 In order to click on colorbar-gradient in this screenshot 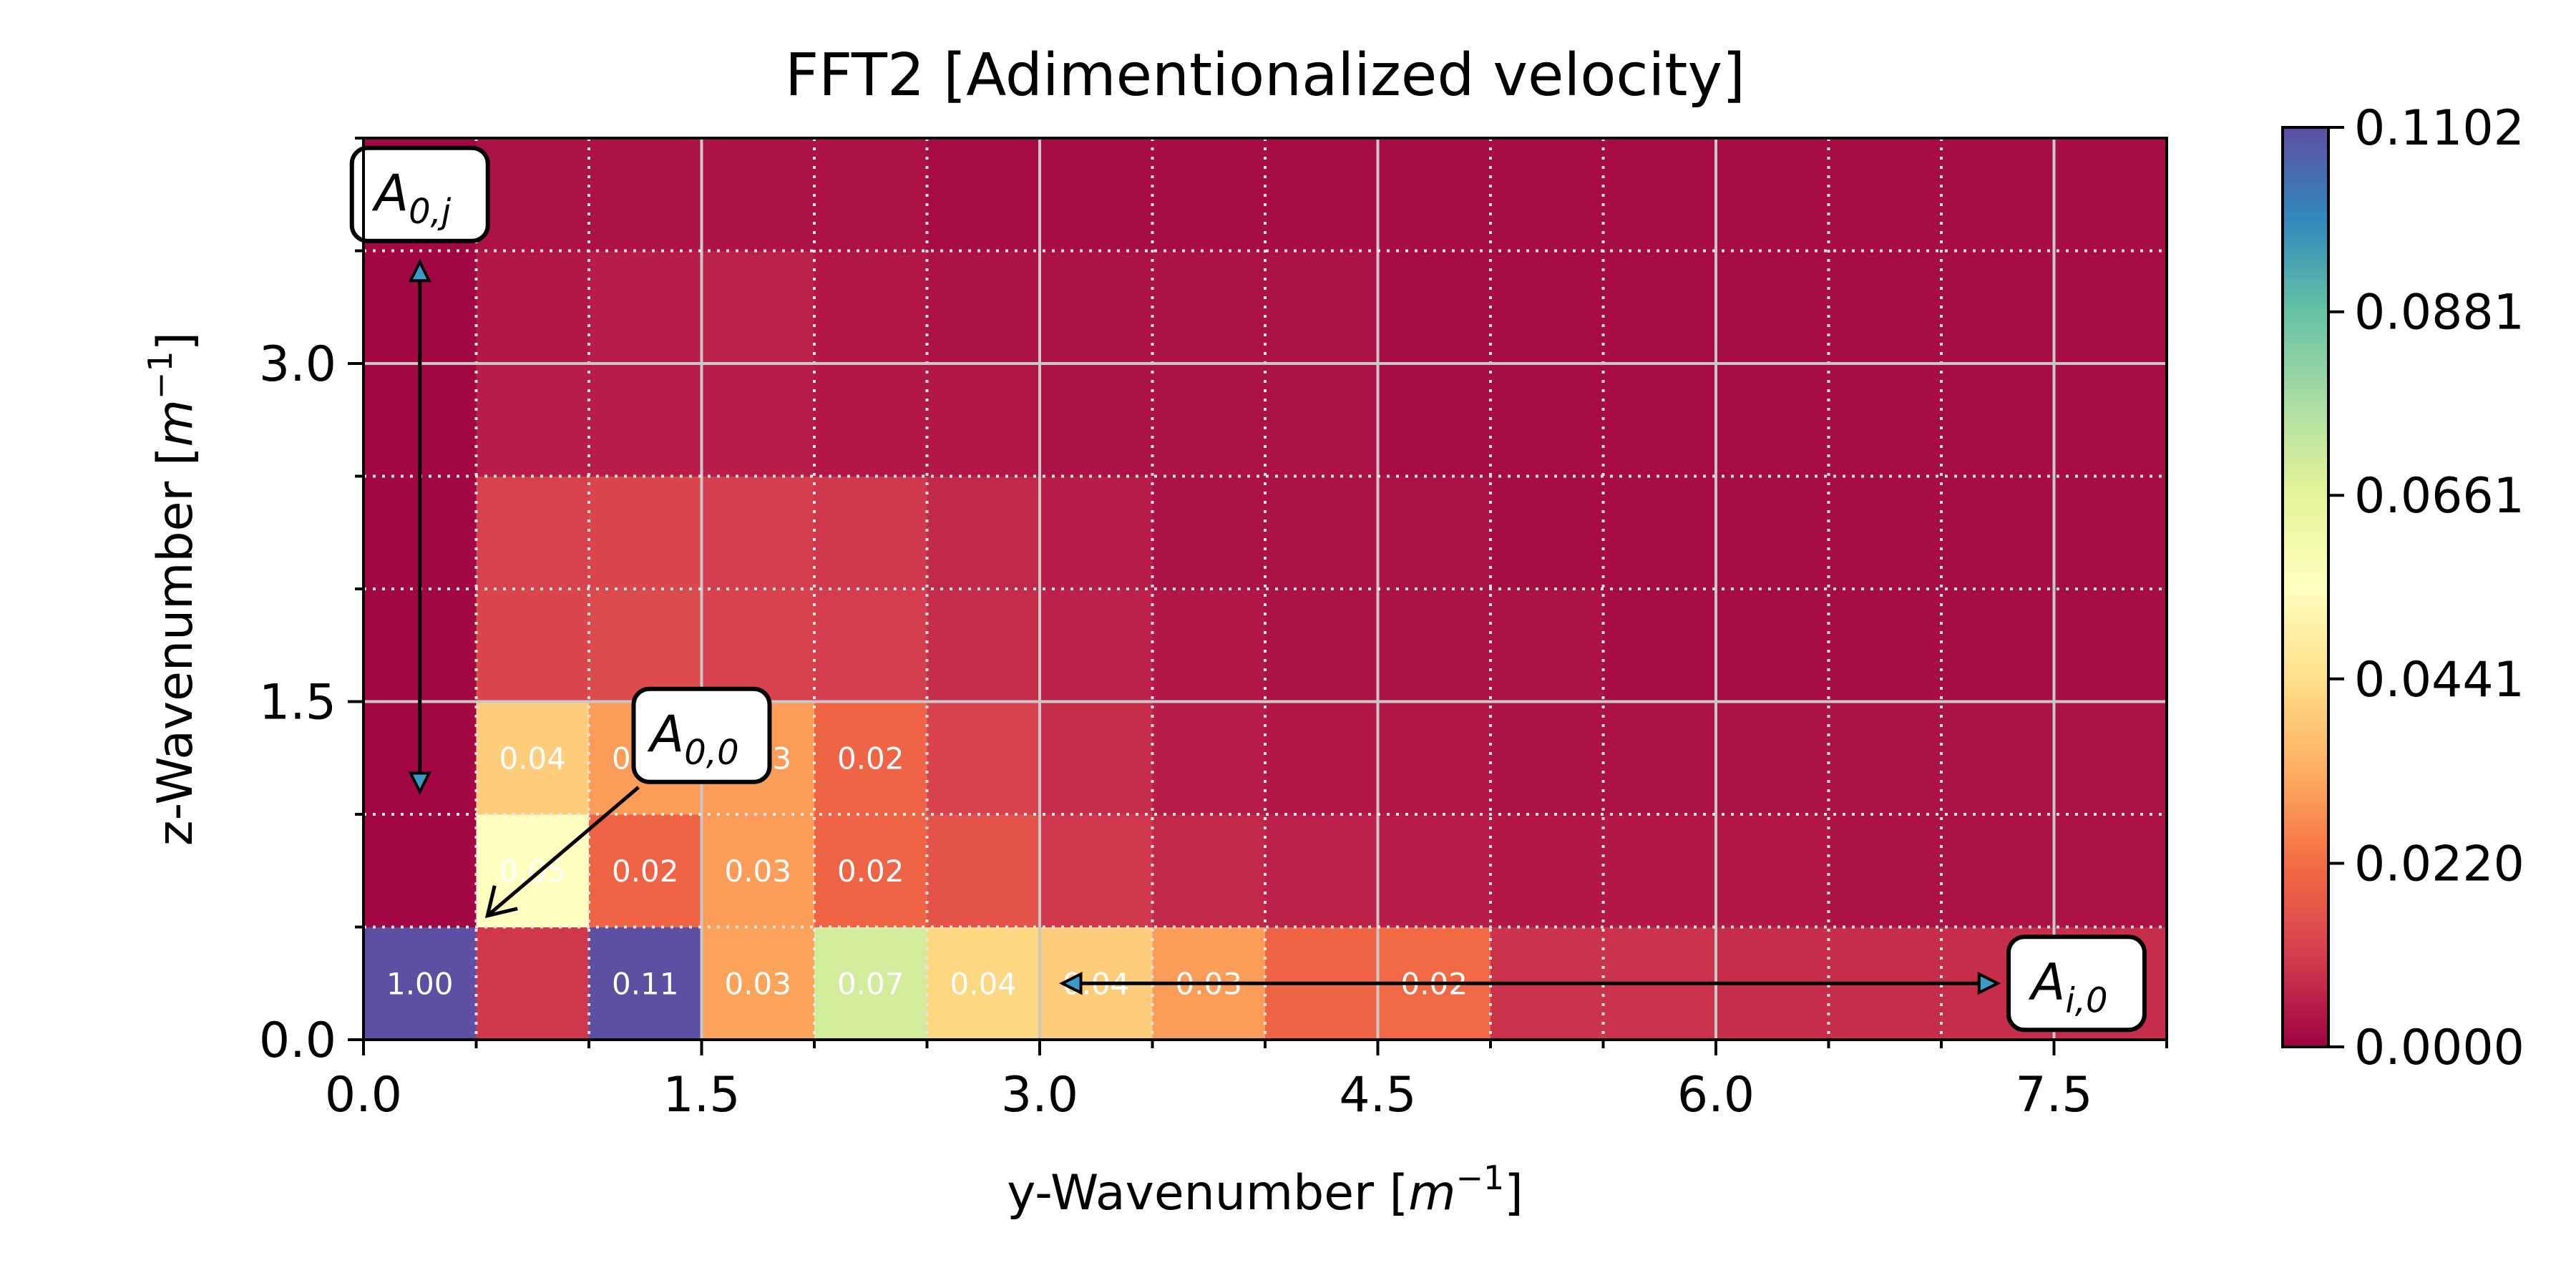, I will do `click(2305, 587)`.